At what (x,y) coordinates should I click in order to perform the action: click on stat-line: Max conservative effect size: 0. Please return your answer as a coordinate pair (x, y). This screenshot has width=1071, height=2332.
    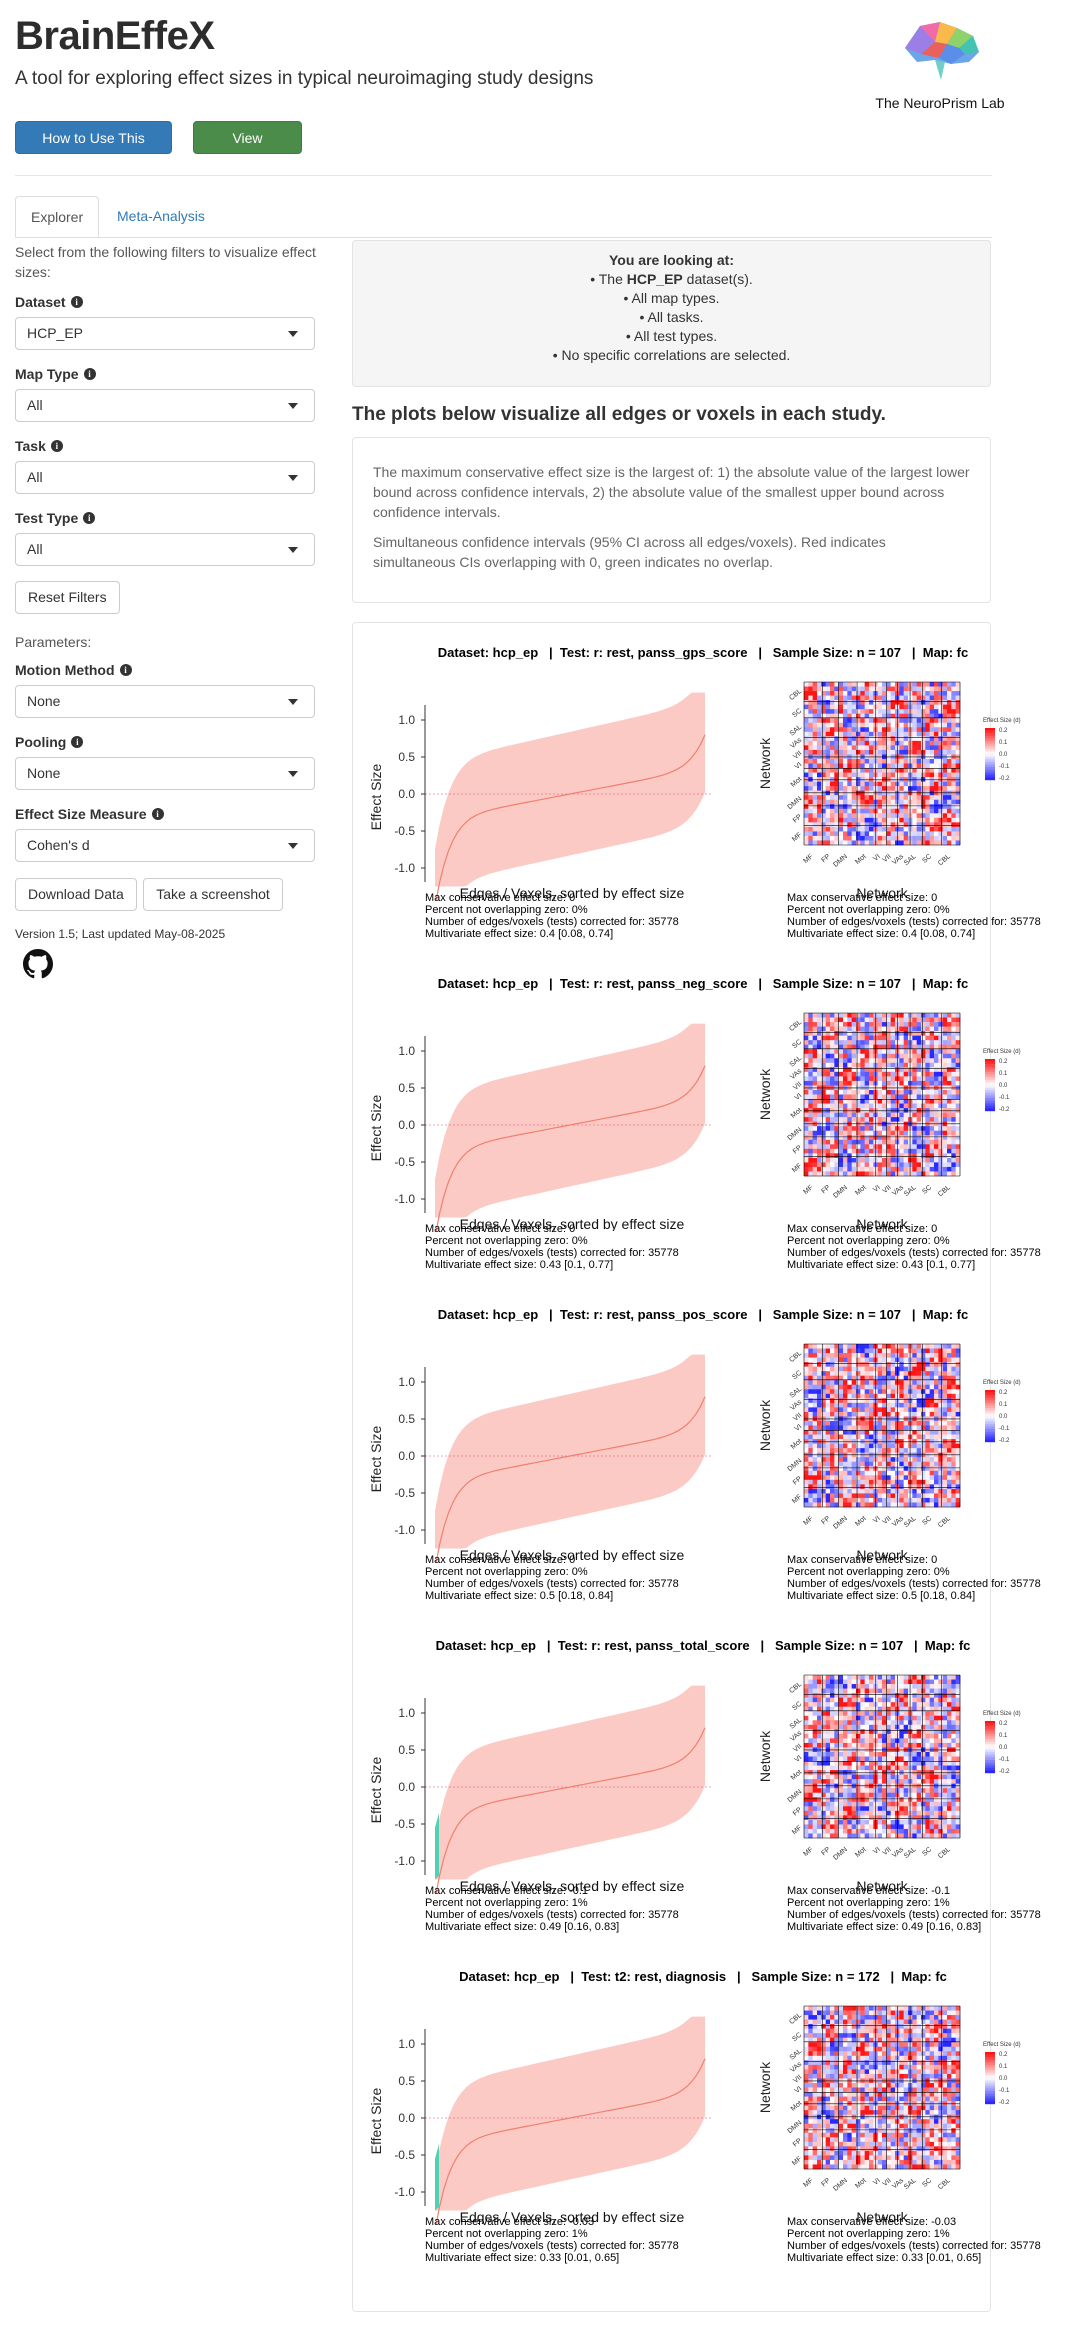
    Looking at the image, I should click on (500, 898).